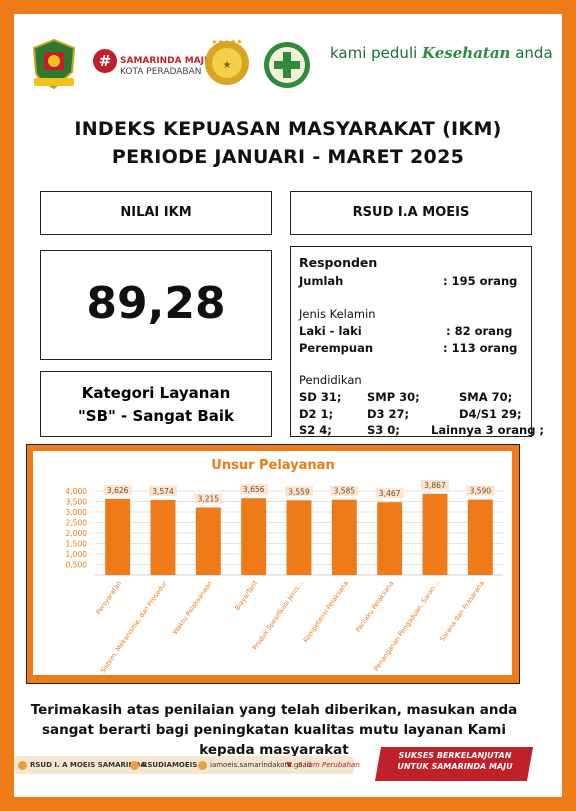  Describe the element at coordinates (288, 129) in the screenshot. I see `title-line-1: INDEKS KEPUASAN MASYARAKAT (IKM)` at that location.